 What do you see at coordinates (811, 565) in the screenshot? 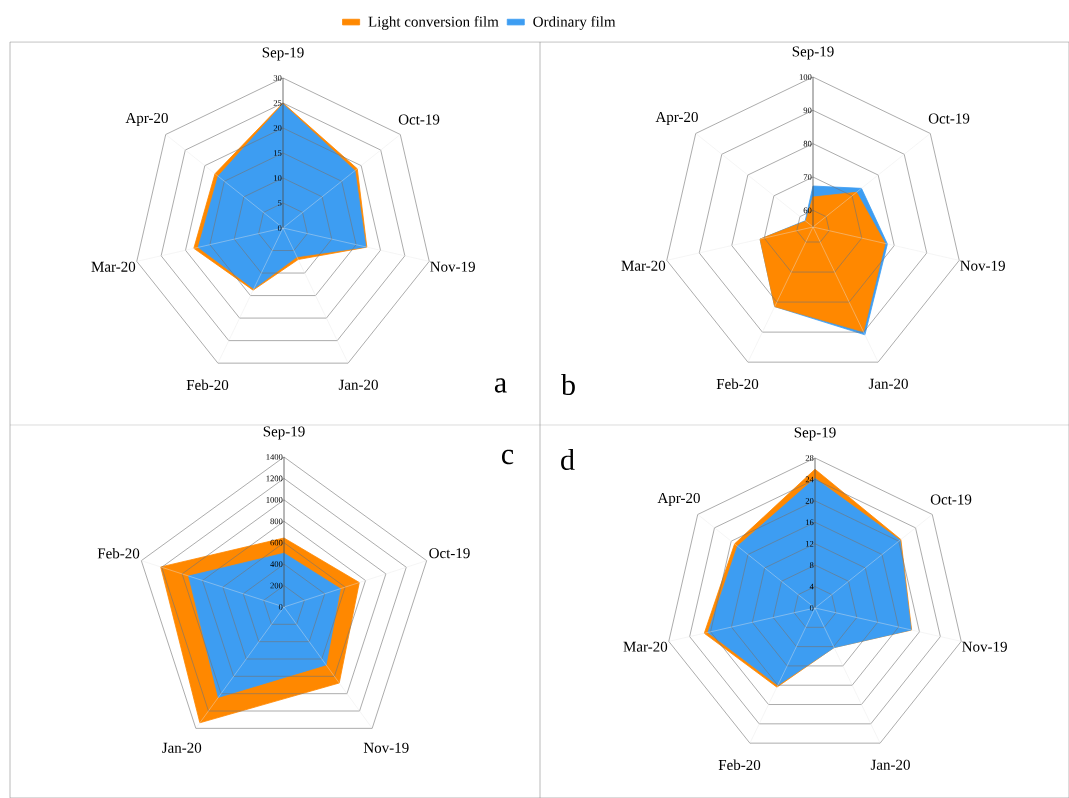
I see `y-tick-label: 8` at bounding box center [811, 565].